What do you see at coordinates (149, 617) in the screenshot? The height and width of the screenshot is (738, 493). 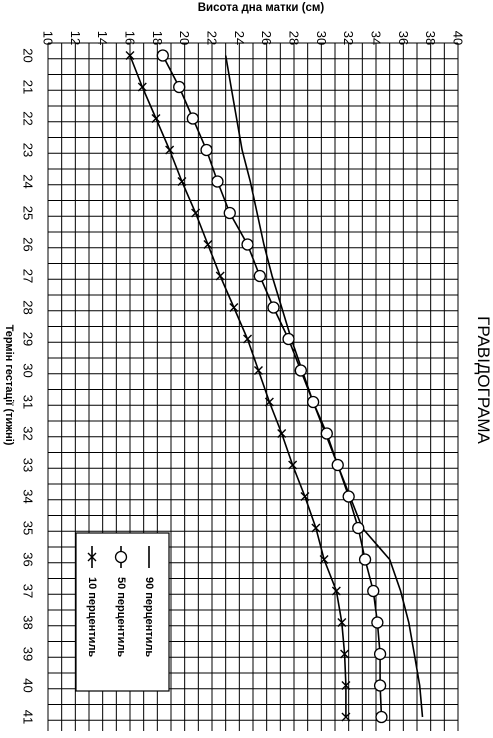 I see `legend-label: 90 перцентиль` at bounding box center [149, 617].